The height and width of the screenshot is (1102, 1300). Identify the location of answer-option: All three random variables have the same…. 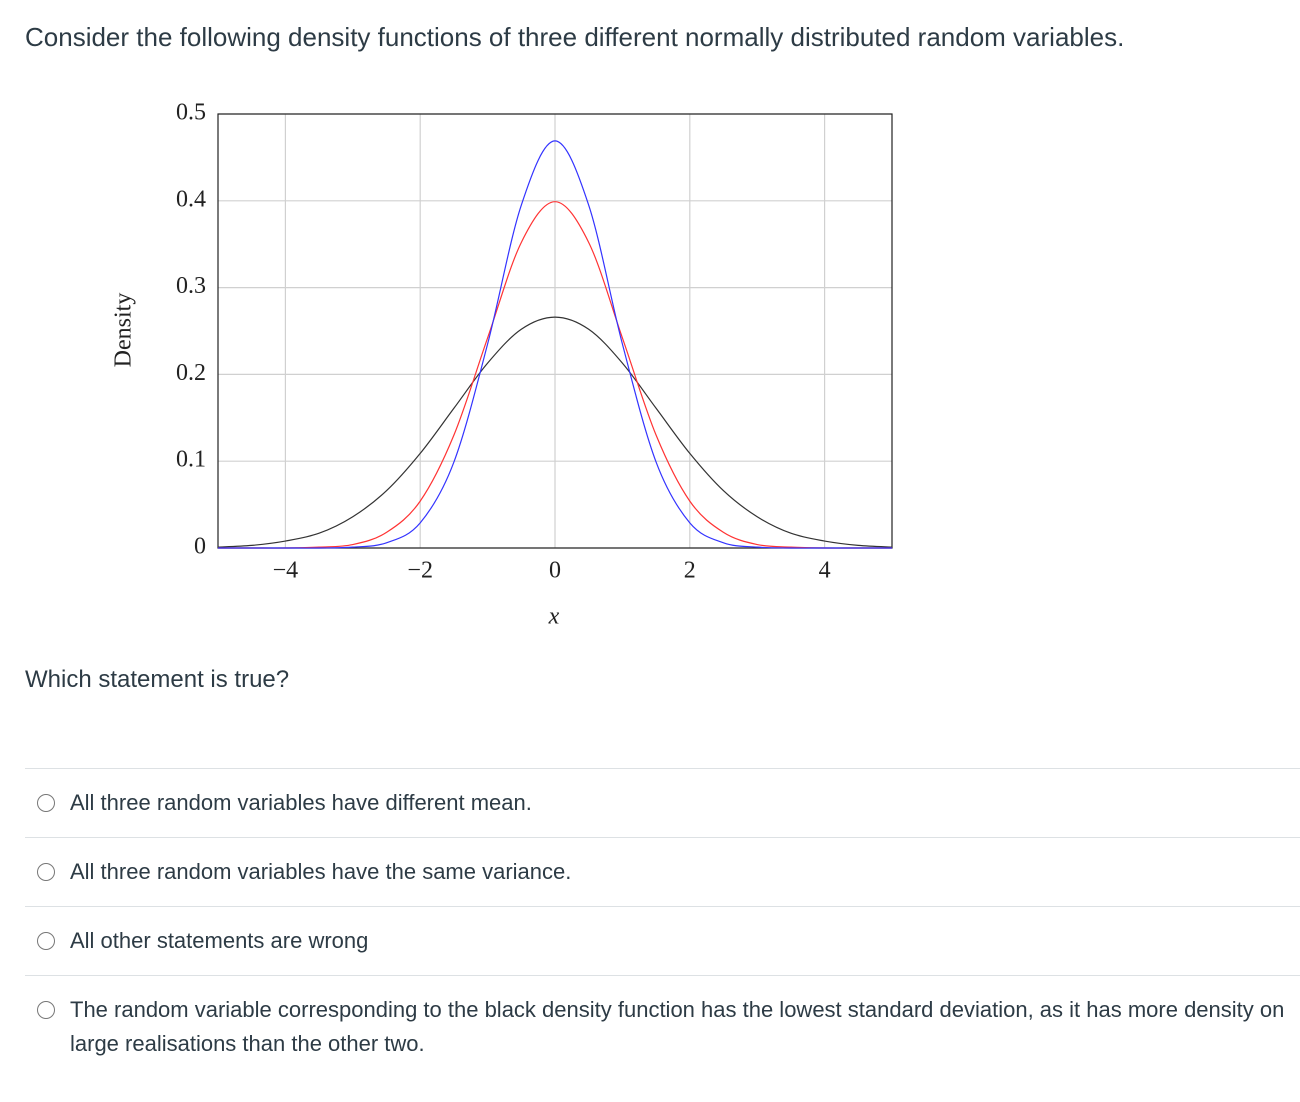
(662, 871).